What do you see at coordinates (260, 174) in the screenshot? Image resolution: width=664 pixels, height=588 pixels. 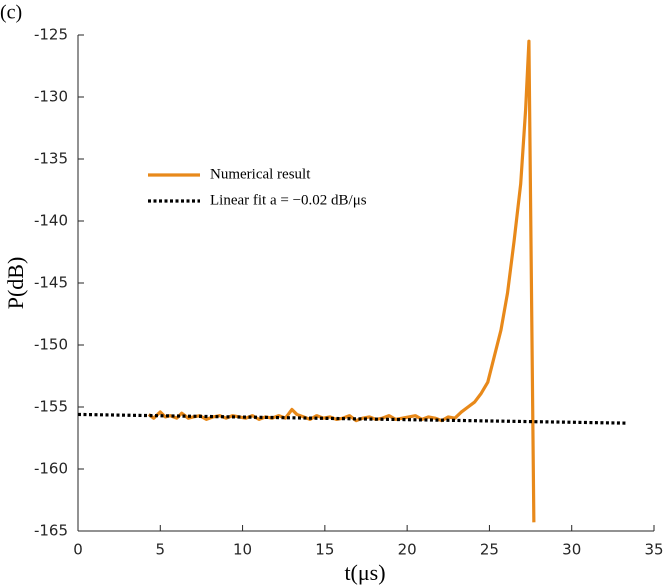 I see `legend-label: Numerical result` at bounding box center [260, 174].